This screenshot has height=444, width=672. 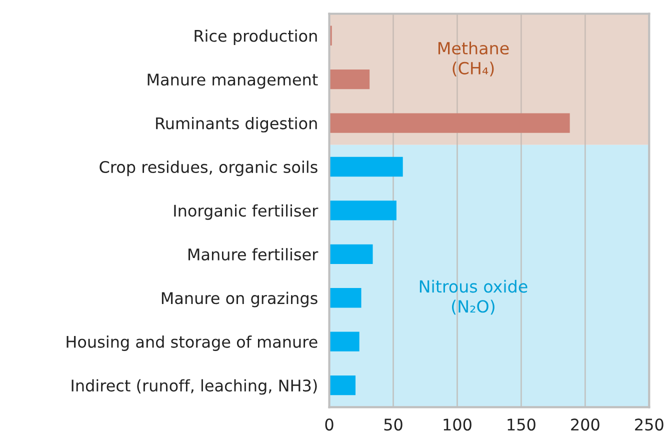 I want to click on x-tick-label: 250, so click(x=649, y=424).